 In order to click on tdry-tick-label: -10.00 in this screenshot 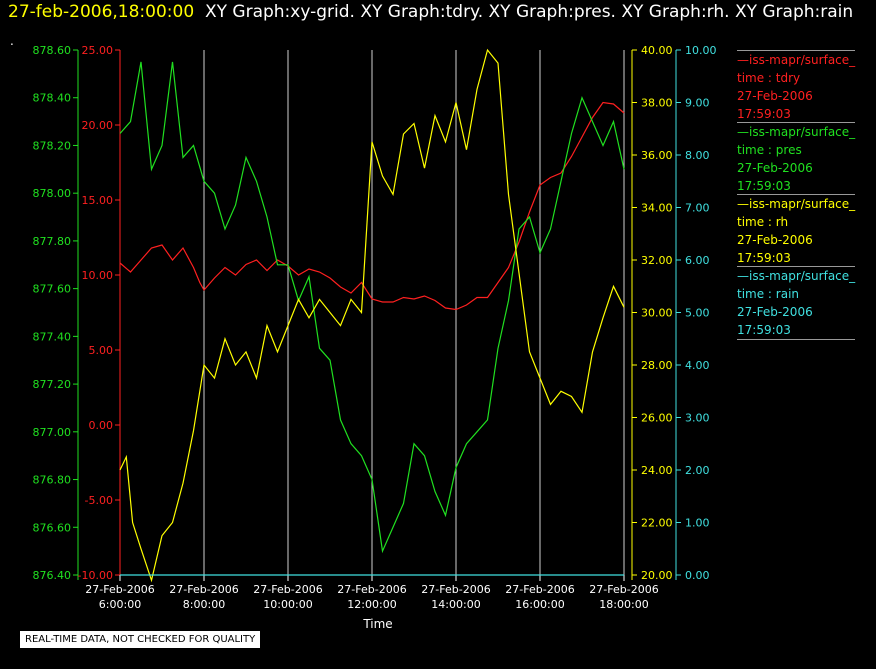, I will do `click(95, 575)`.